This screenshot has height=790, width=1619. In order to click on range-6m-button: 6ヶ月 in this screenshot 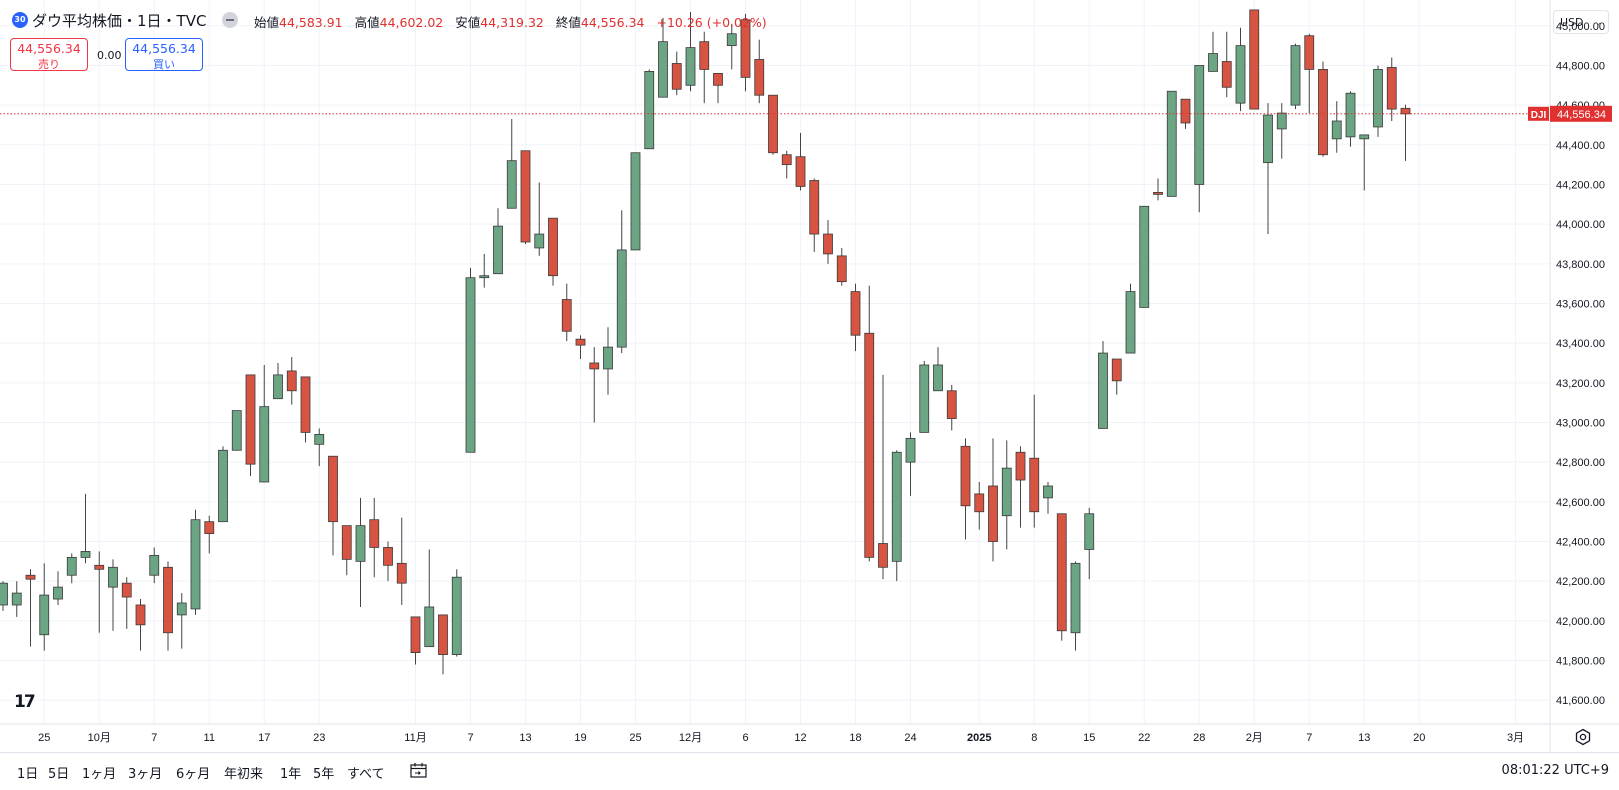, I will do `click(193, 774)`.